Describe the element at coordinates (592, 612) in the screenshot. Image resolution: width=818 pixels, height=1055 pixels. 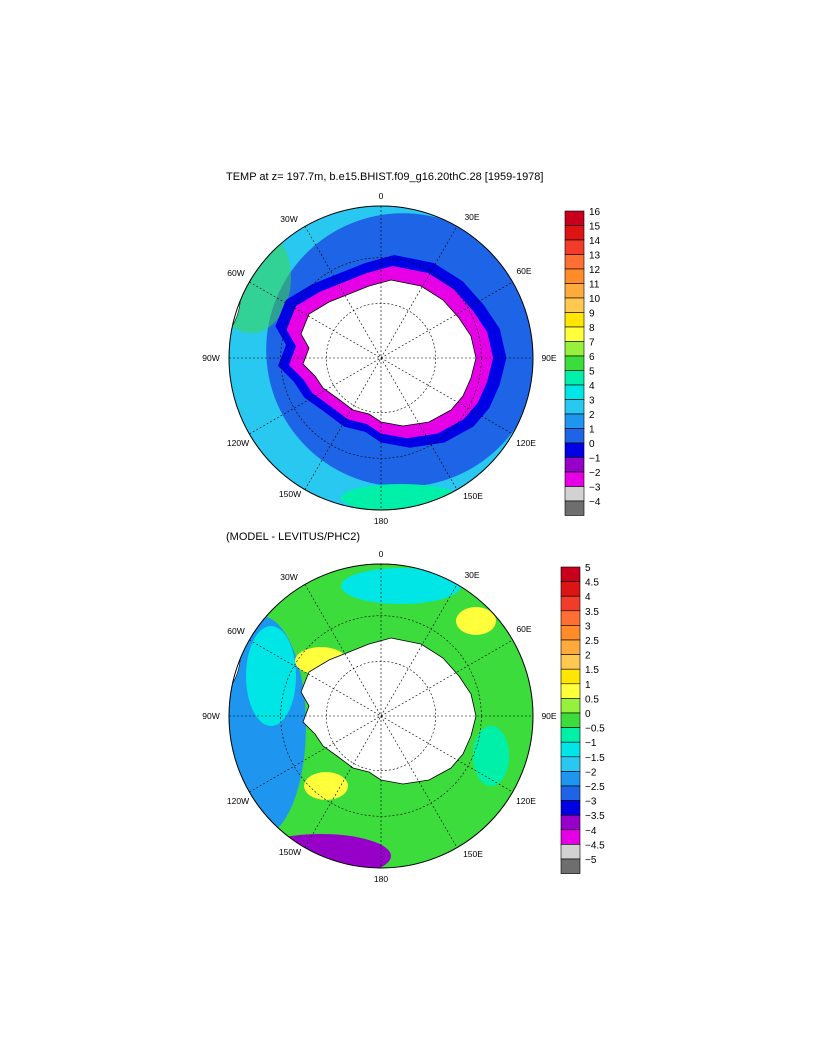
I see `colorbar-label: 3.5` at that location.